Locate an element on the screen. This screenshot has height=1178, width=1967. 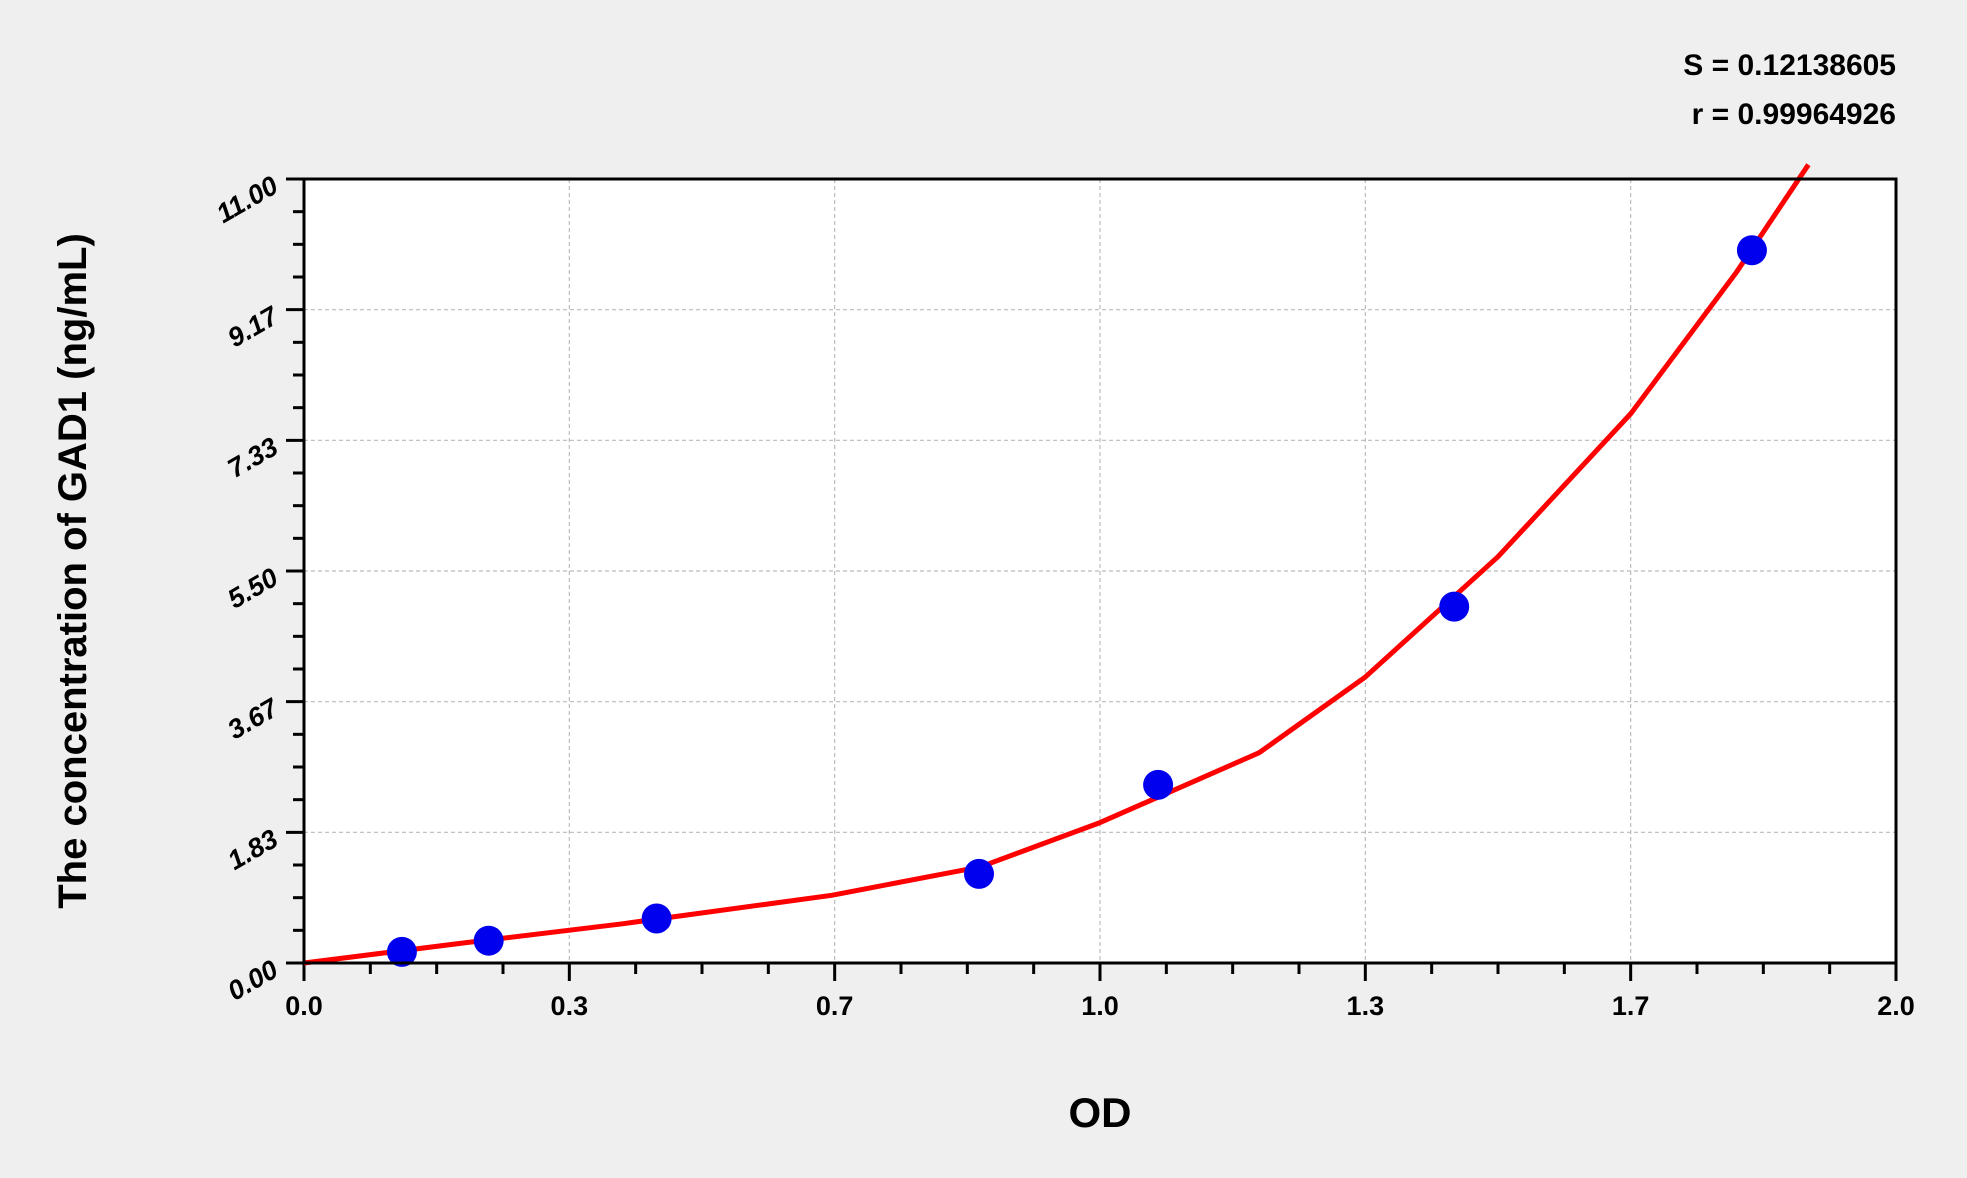
y-tick-label: 0.00 is located at coordinates (252, 980).